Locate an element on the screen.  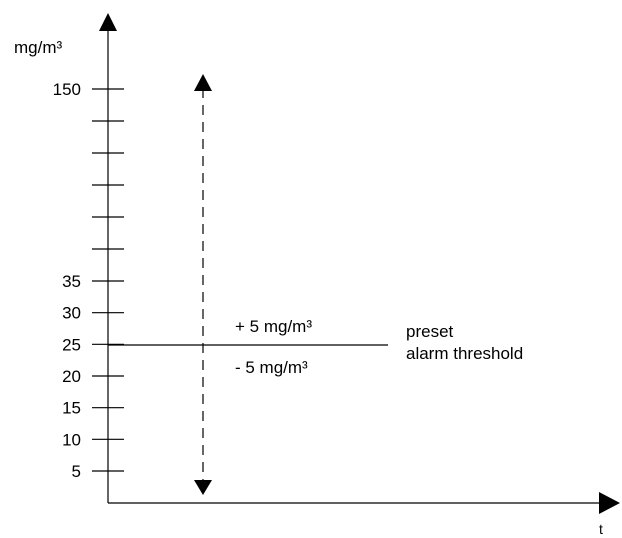
x-axis-unit-label: t is located at coordinates (601, 529).